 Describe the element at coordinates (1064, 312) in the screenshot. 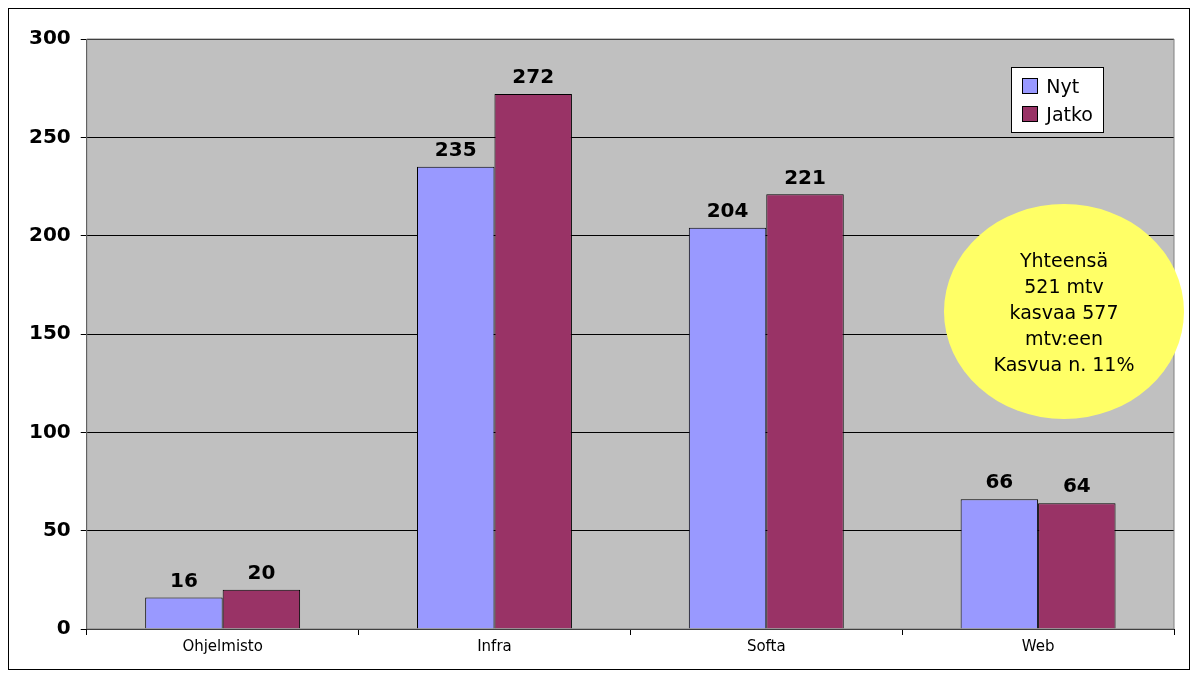

I see `annotation: Yhteensä 521 mtv kasvaa 577 mtv:een Kasvua n. 11%` at that location.